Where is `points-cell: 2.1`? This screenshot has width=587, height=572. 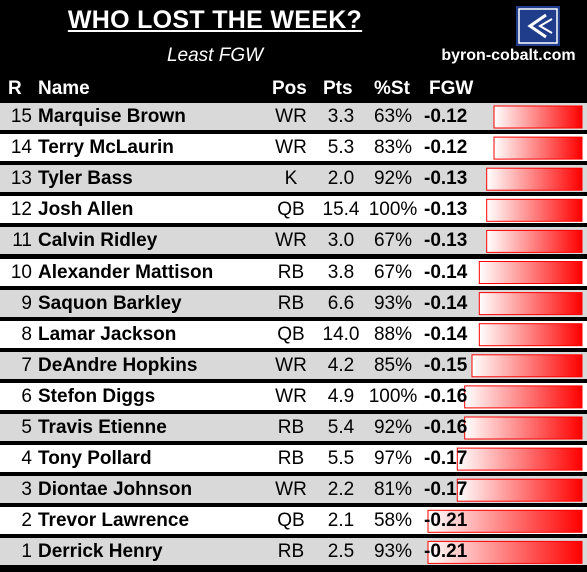
points-cell: 2.1 is located at coordinates (341, 521).